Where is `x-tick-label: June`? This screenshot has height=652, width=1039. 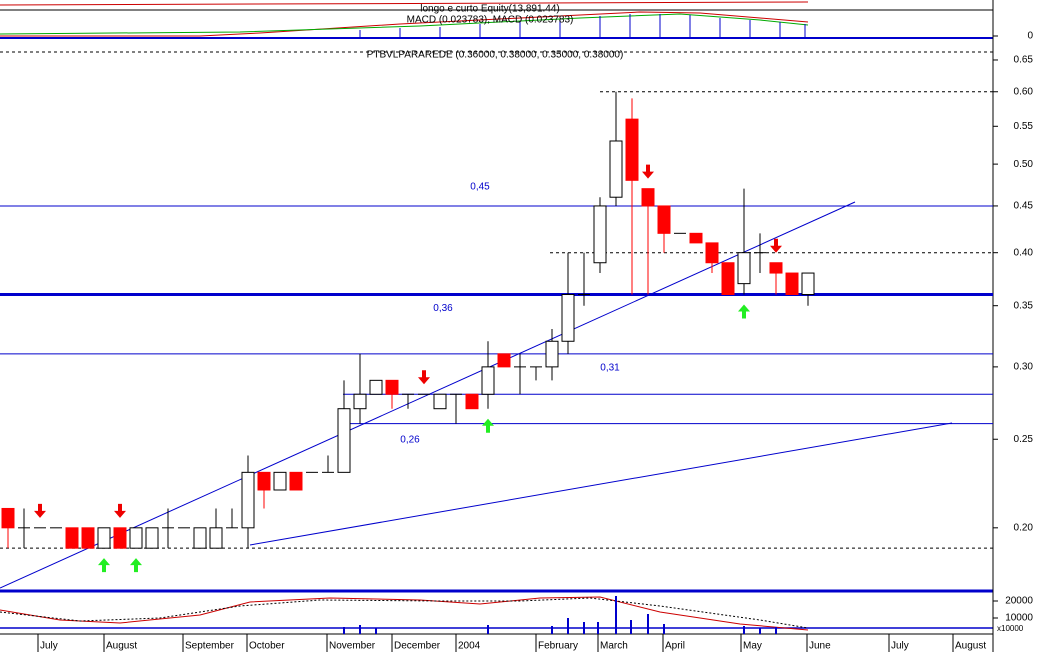
x-tick-label: June is located at coordinates (820, 646).